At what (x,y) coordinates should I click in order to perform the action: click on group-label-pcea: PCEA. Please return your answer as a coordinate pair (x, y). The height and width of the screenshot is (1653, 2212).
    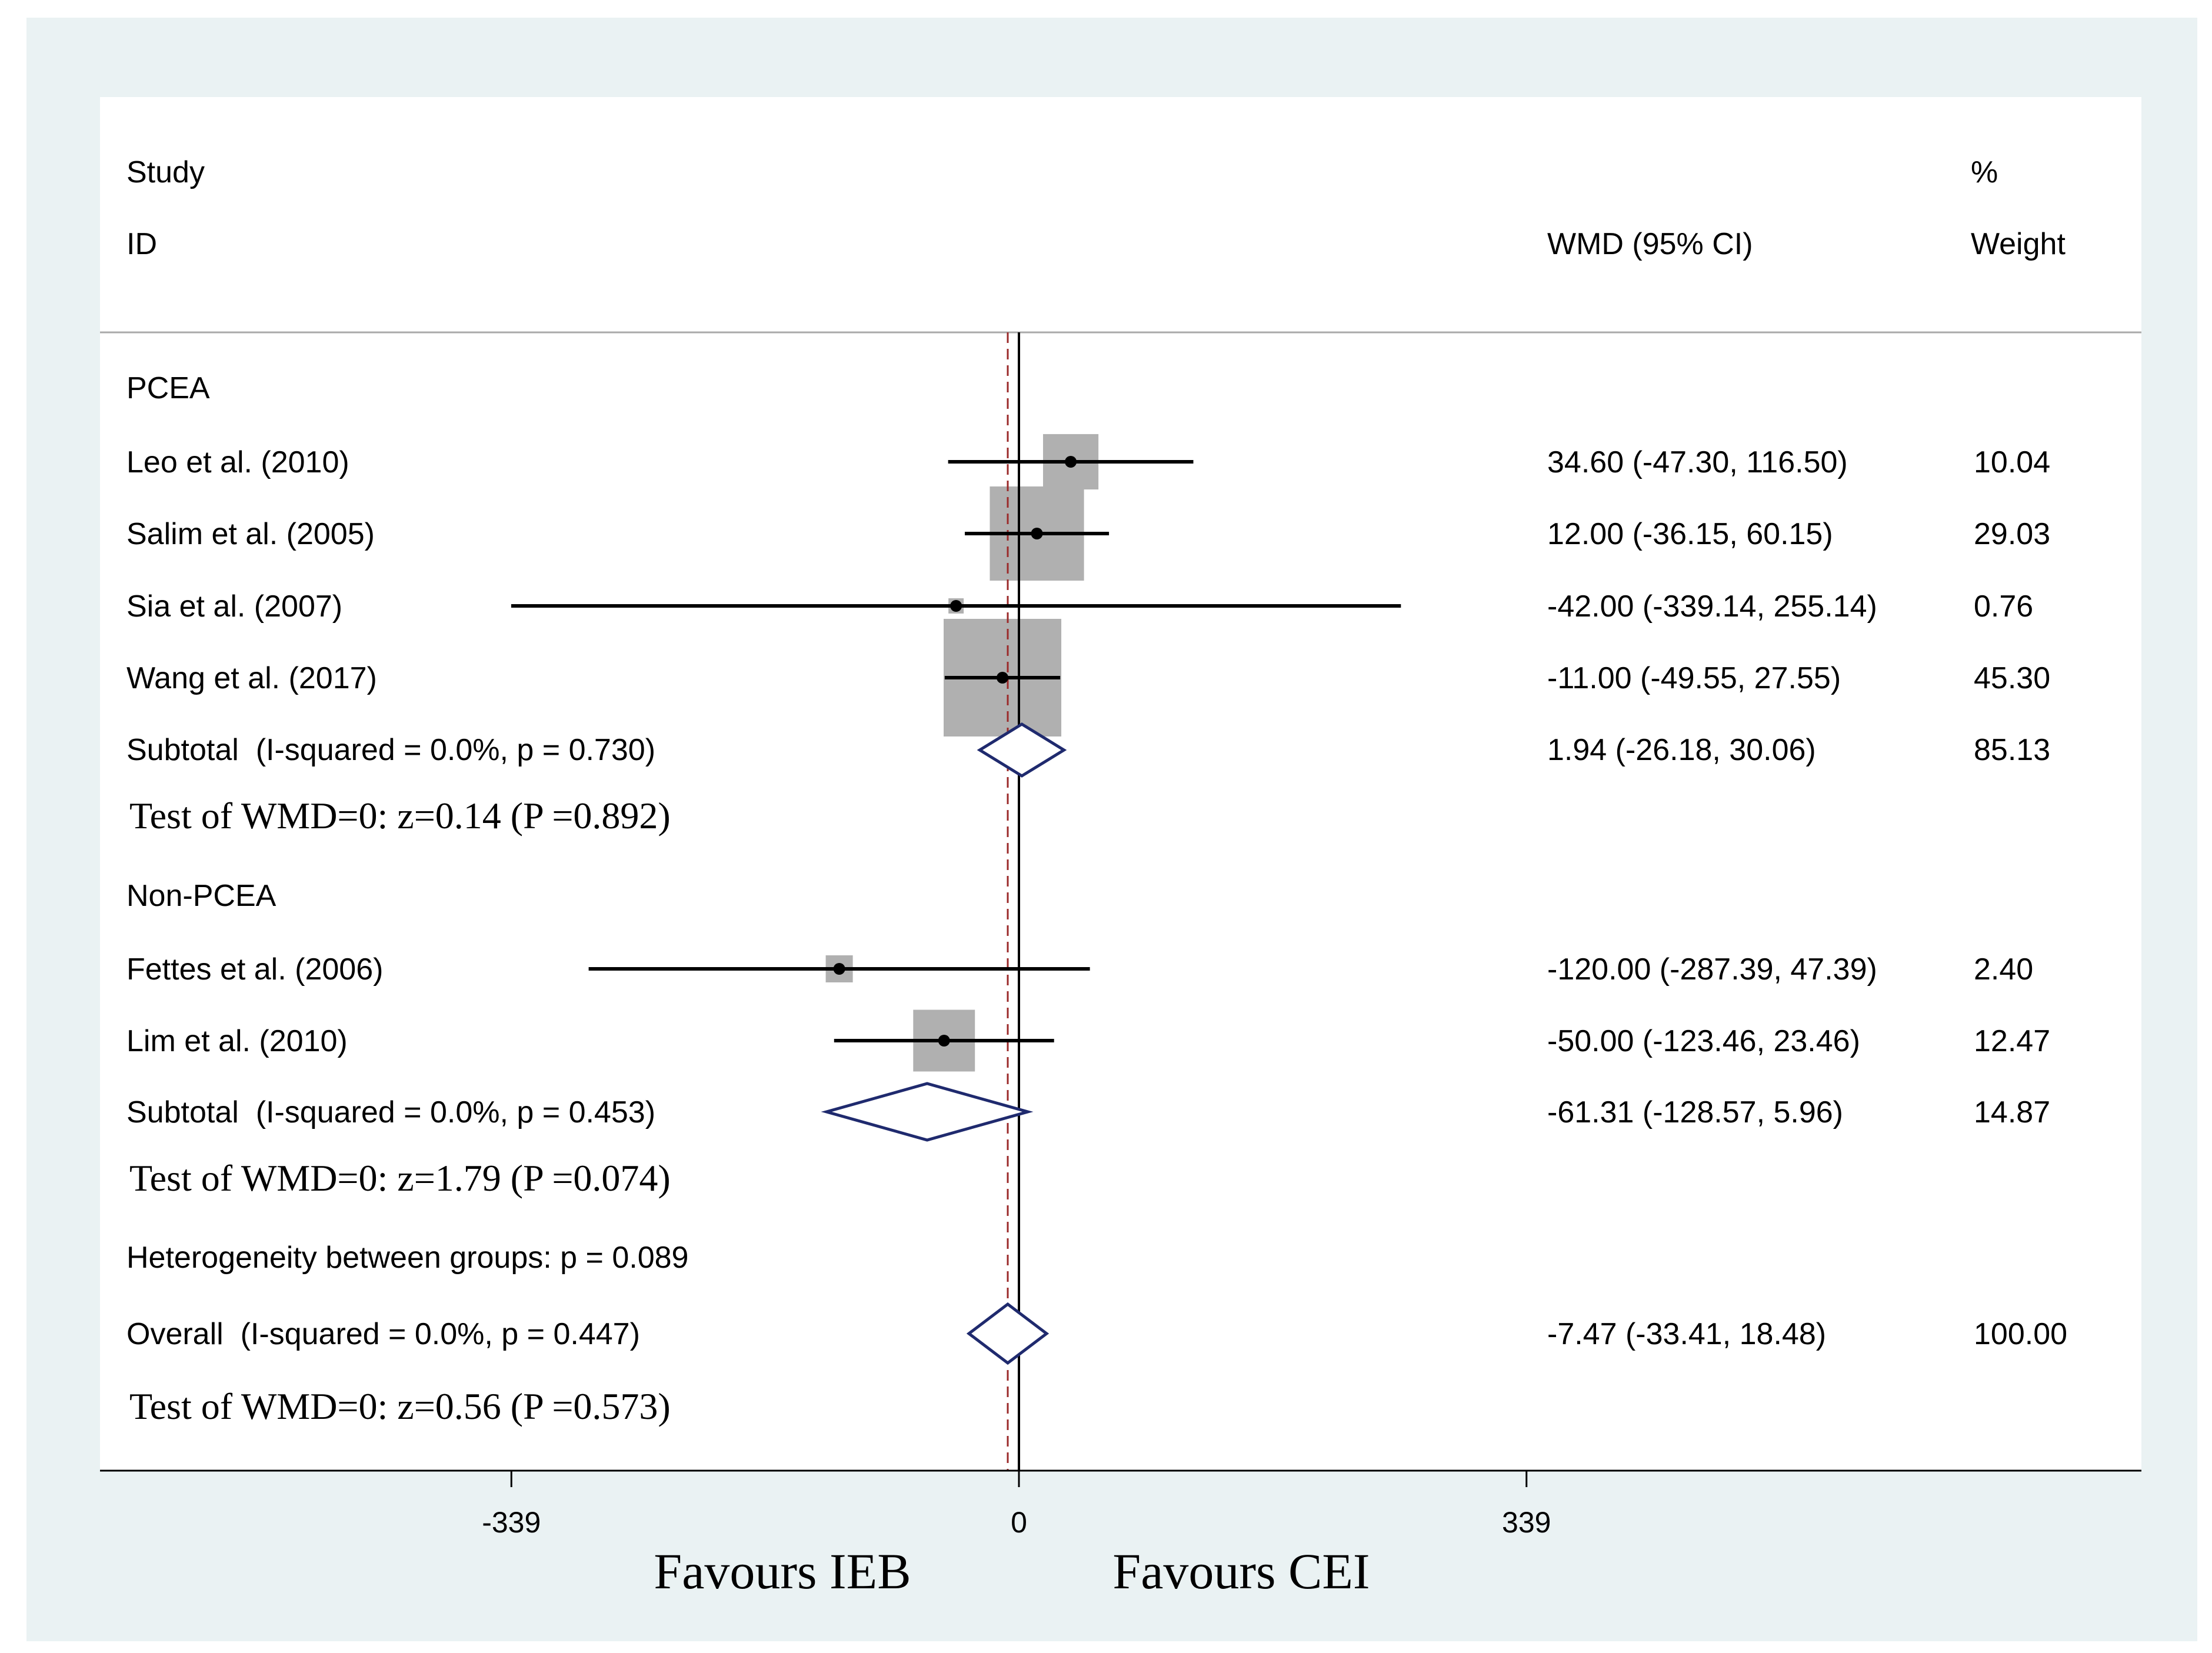
    Looking at the image, I should click on (168, 388).